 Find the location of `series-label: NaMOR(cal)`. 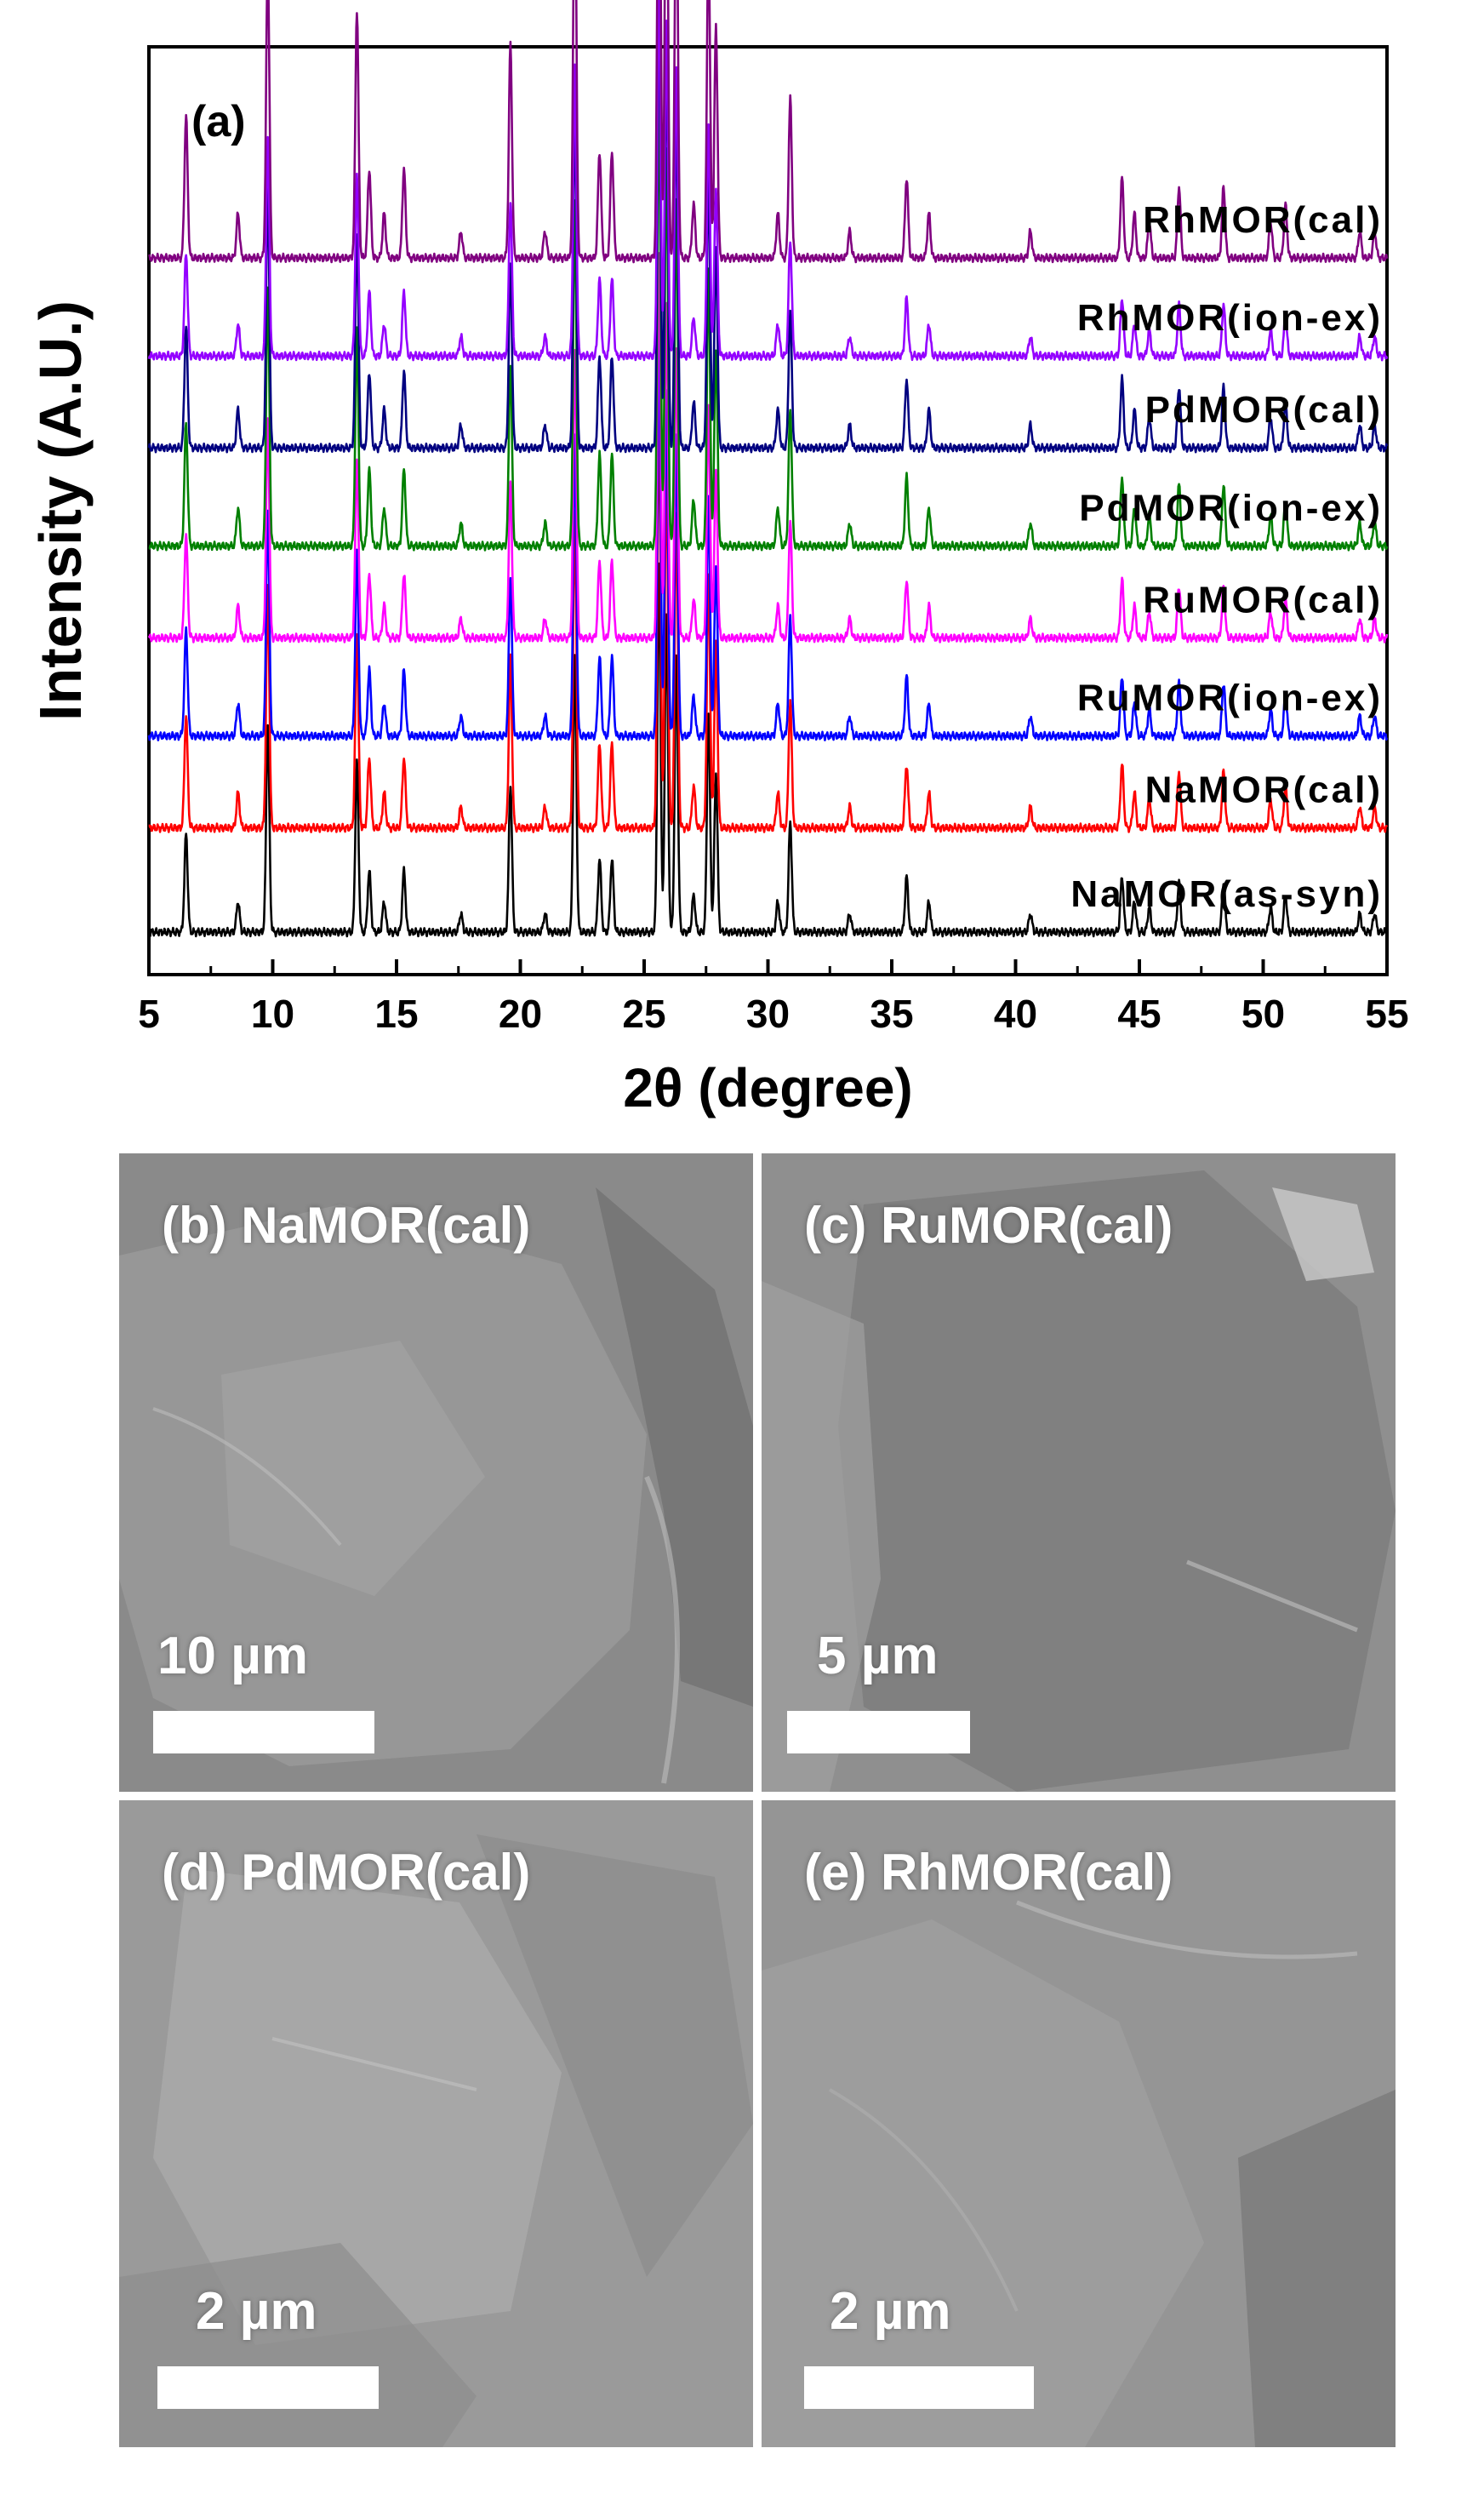

series-label: NaMOR(cal) is located at coordinates (1264, 790).